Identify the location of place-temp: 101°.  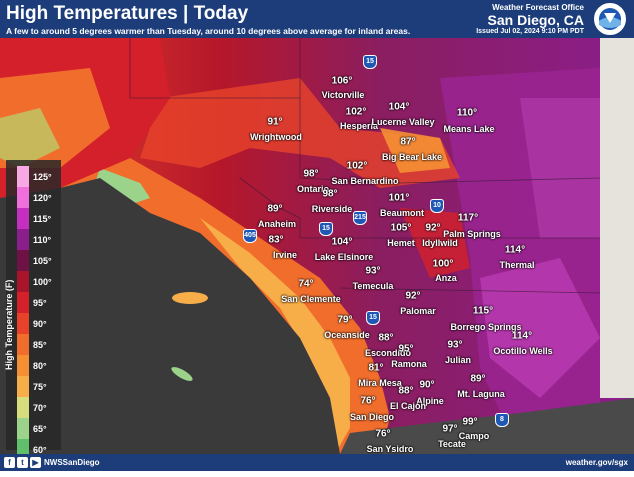
(399, 198).